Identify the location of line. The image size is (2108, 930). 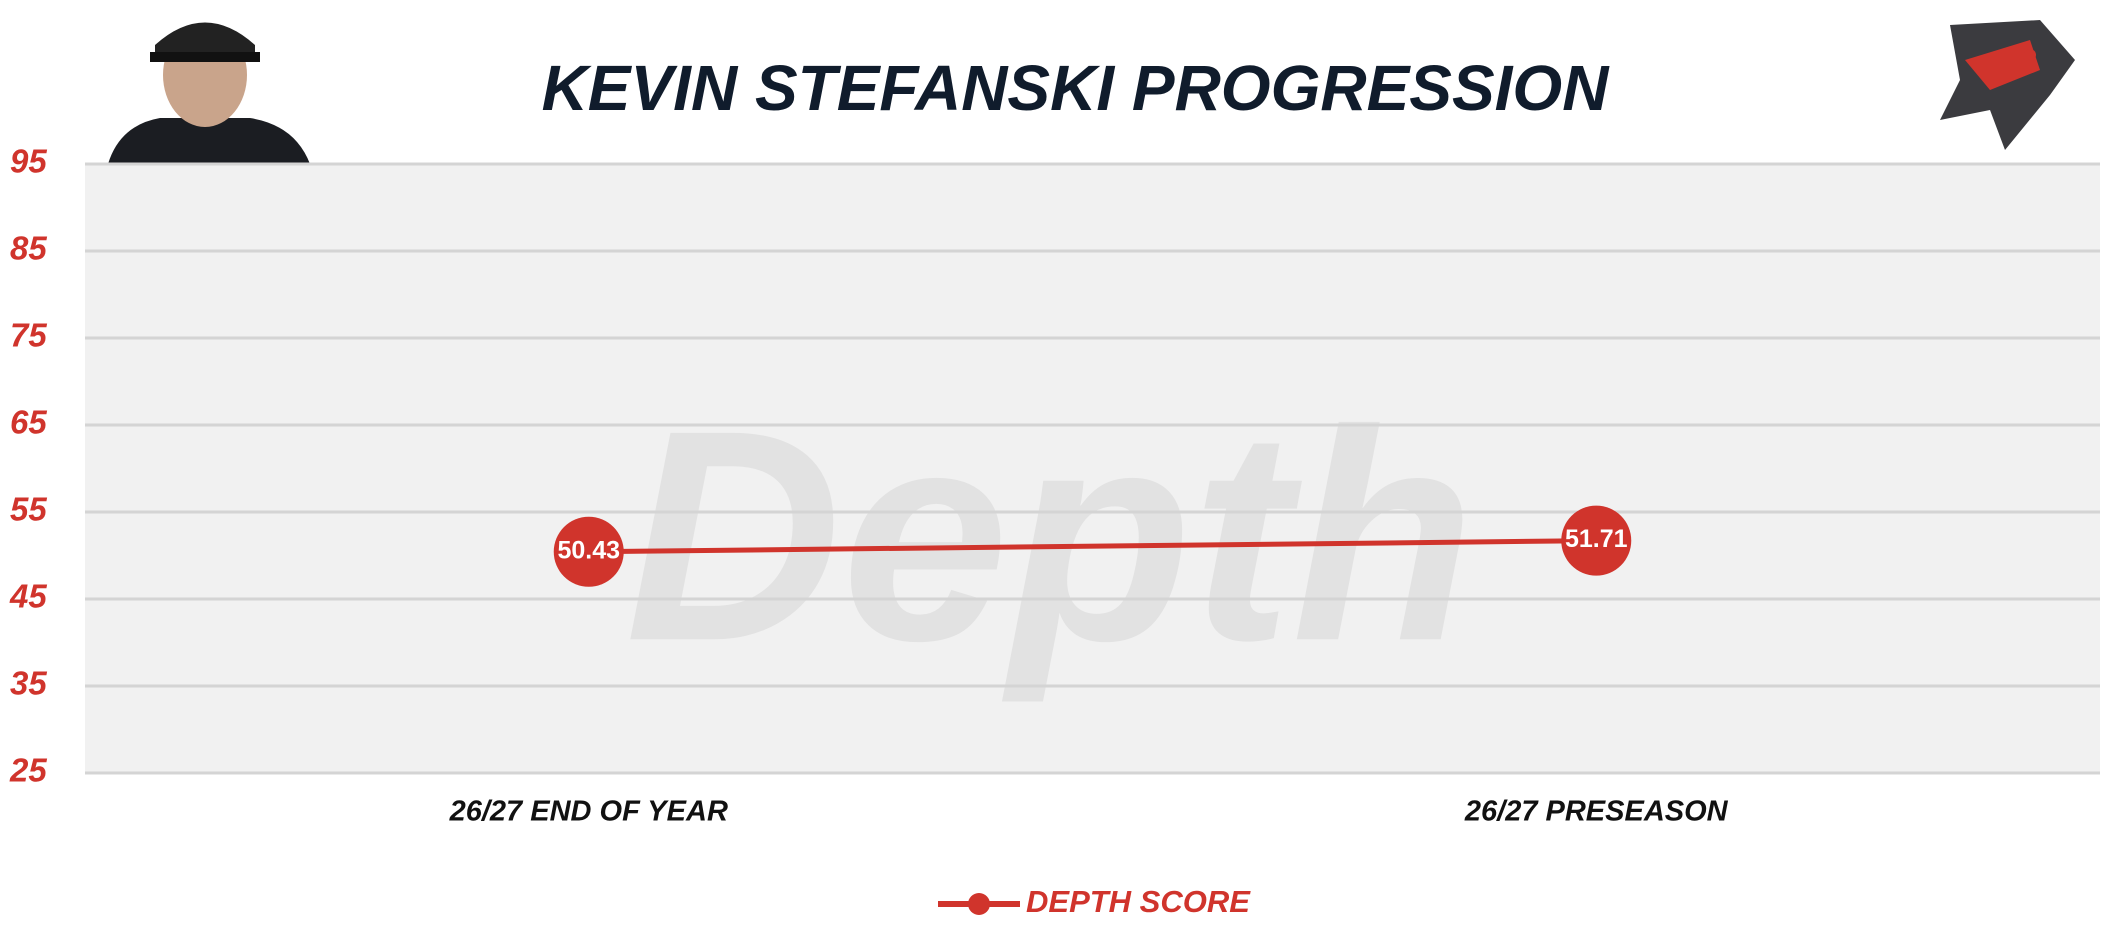
(1092, 546).